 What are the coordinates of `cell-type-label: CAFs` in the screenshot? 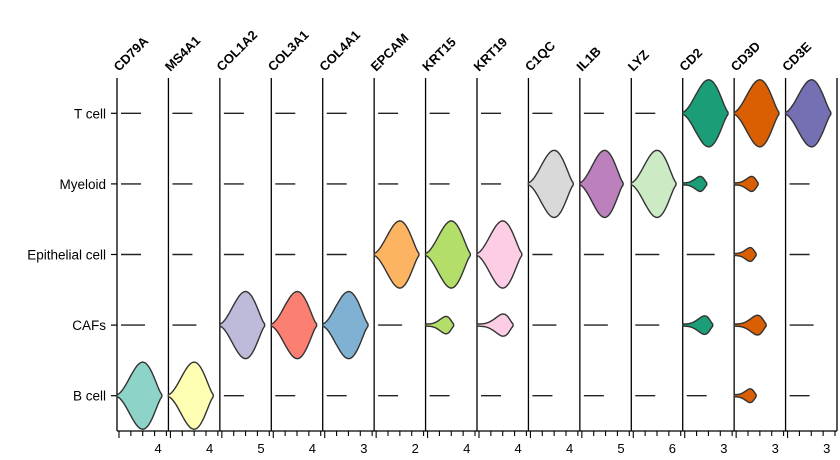 It's located at (89, 325).